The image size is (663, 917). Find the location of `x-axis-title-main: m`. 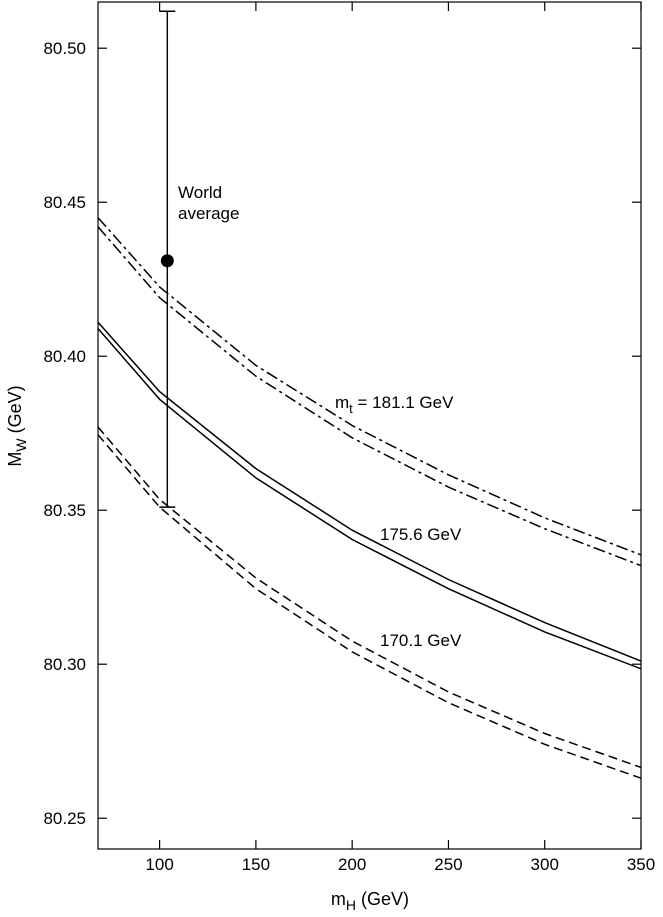

x-axis-title-main: m is located at coordinates (338, 899).